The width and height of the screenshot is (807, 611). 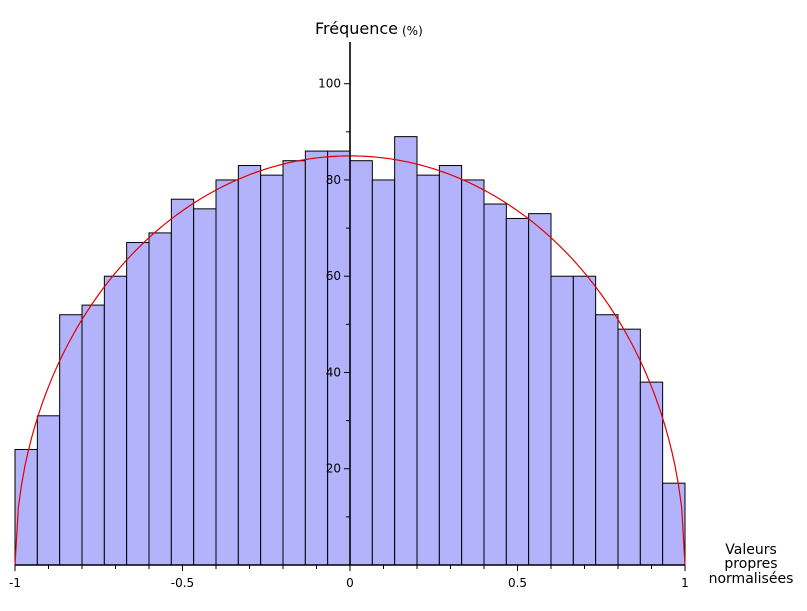 I want to click on y-tick-label: 100, so click(x=329, y=84).